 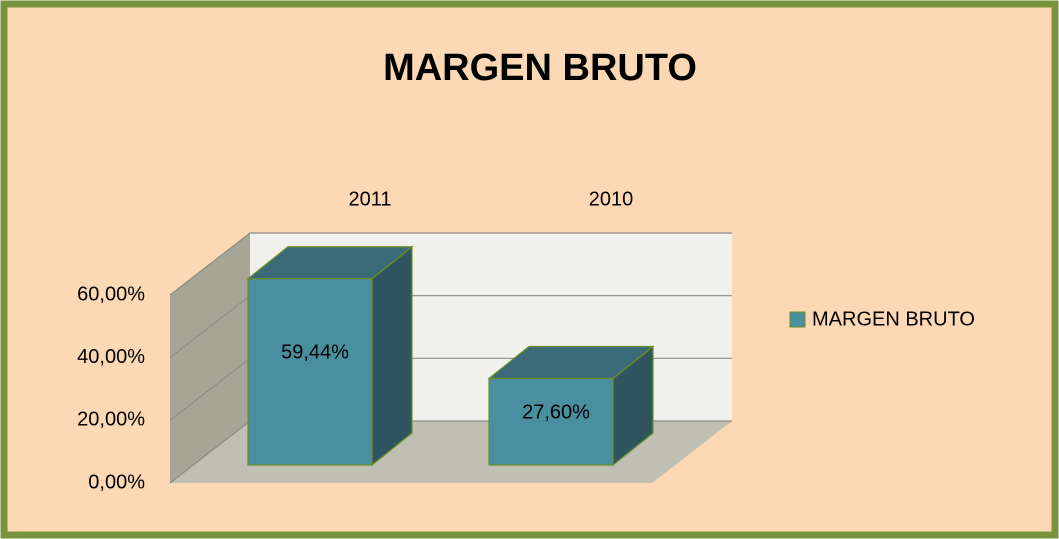 What do you see at coordinates (611, 199) in the screenshot?
I see `x-tick-label: 2010` at bounding box center [611, 199].